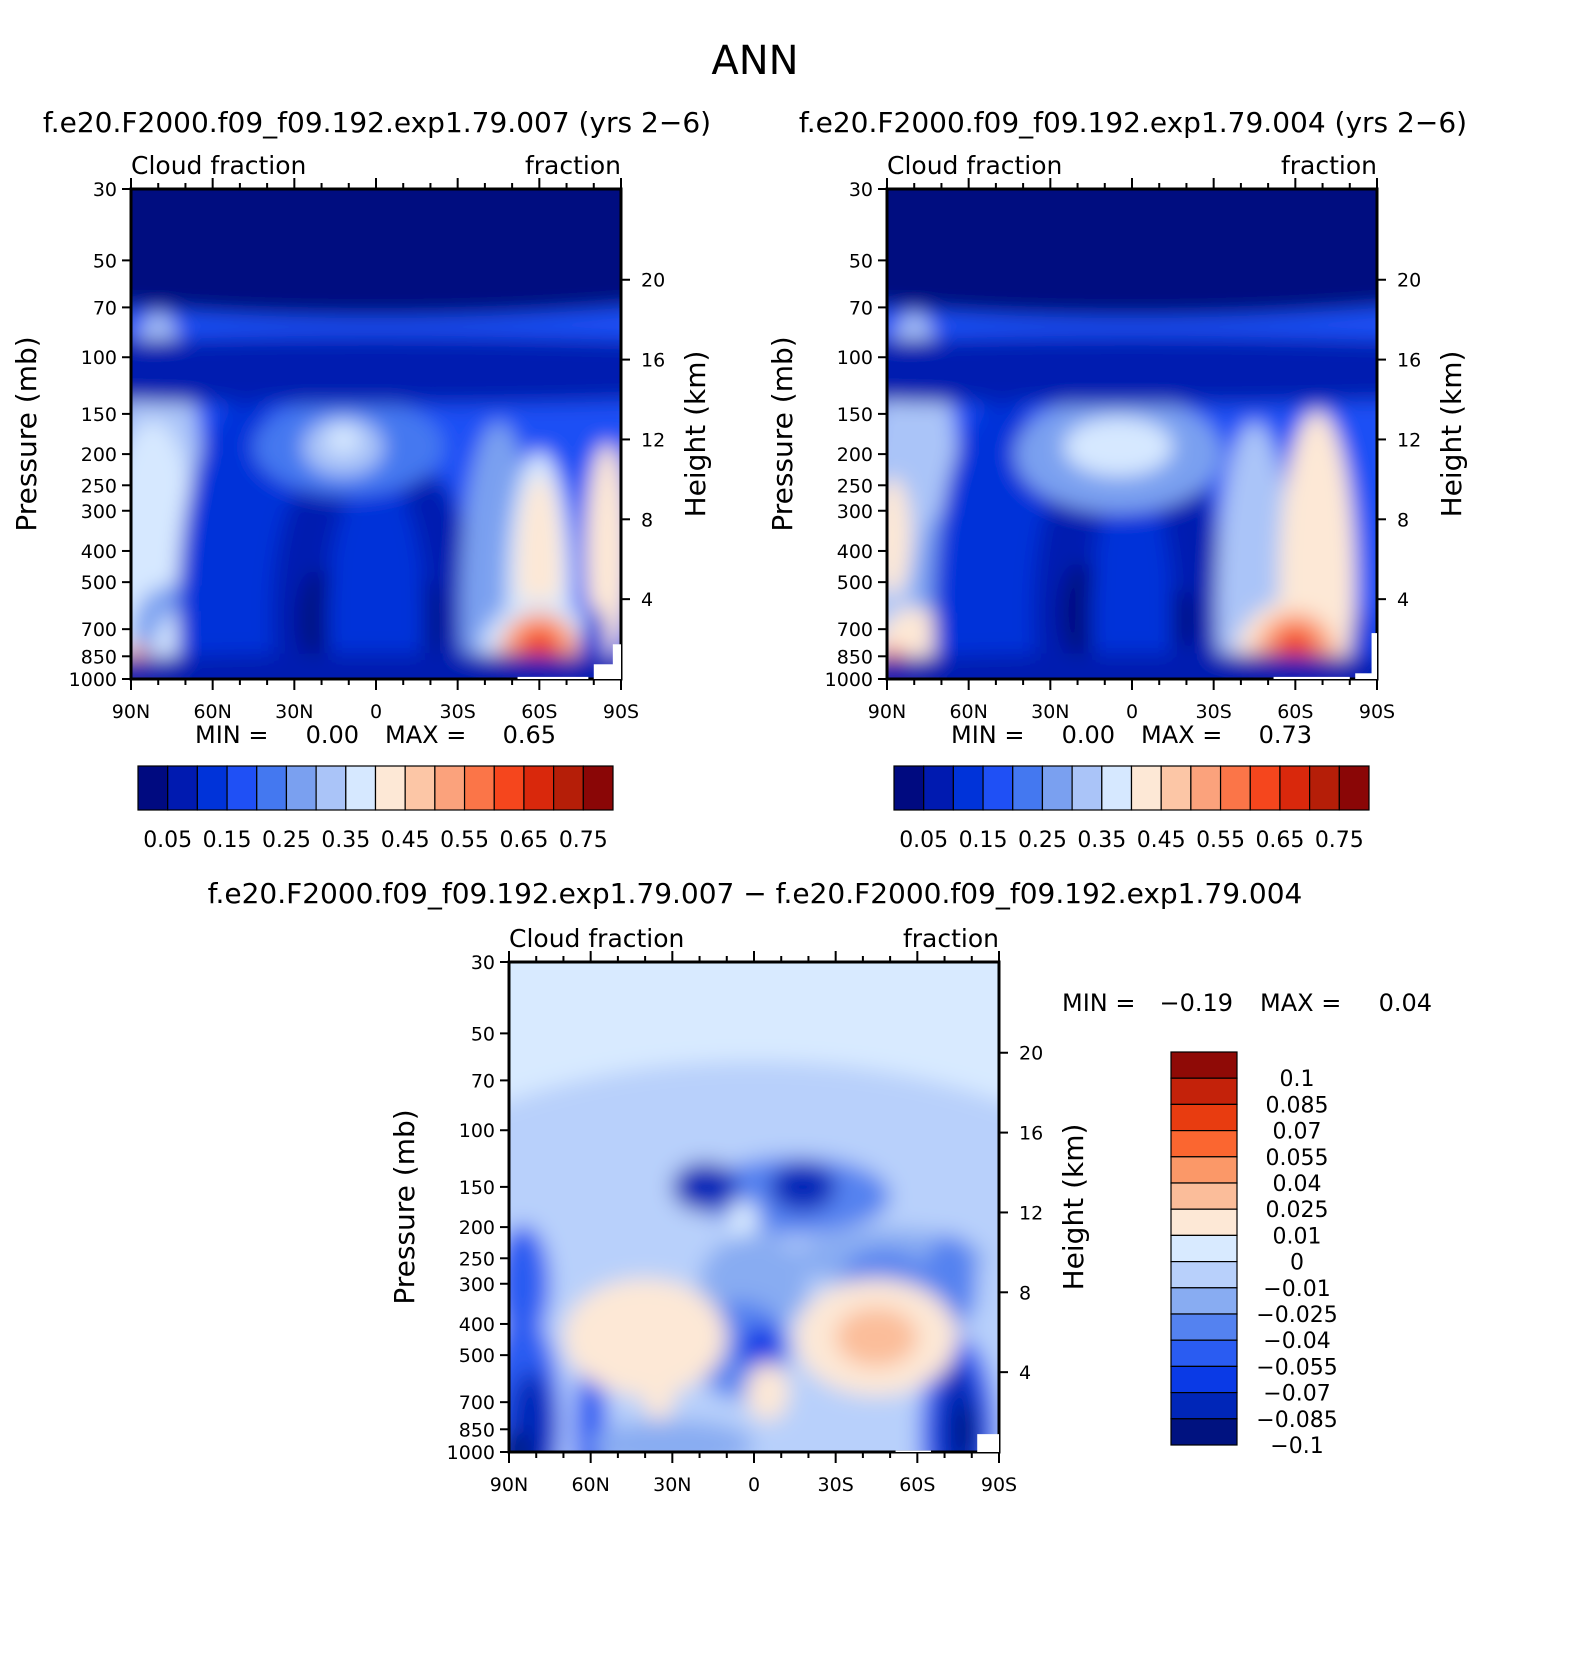 This screenshot has width=1581, height=1654. I want to click on right-panel-left-string: Cloud fraction, so click(974, 165).